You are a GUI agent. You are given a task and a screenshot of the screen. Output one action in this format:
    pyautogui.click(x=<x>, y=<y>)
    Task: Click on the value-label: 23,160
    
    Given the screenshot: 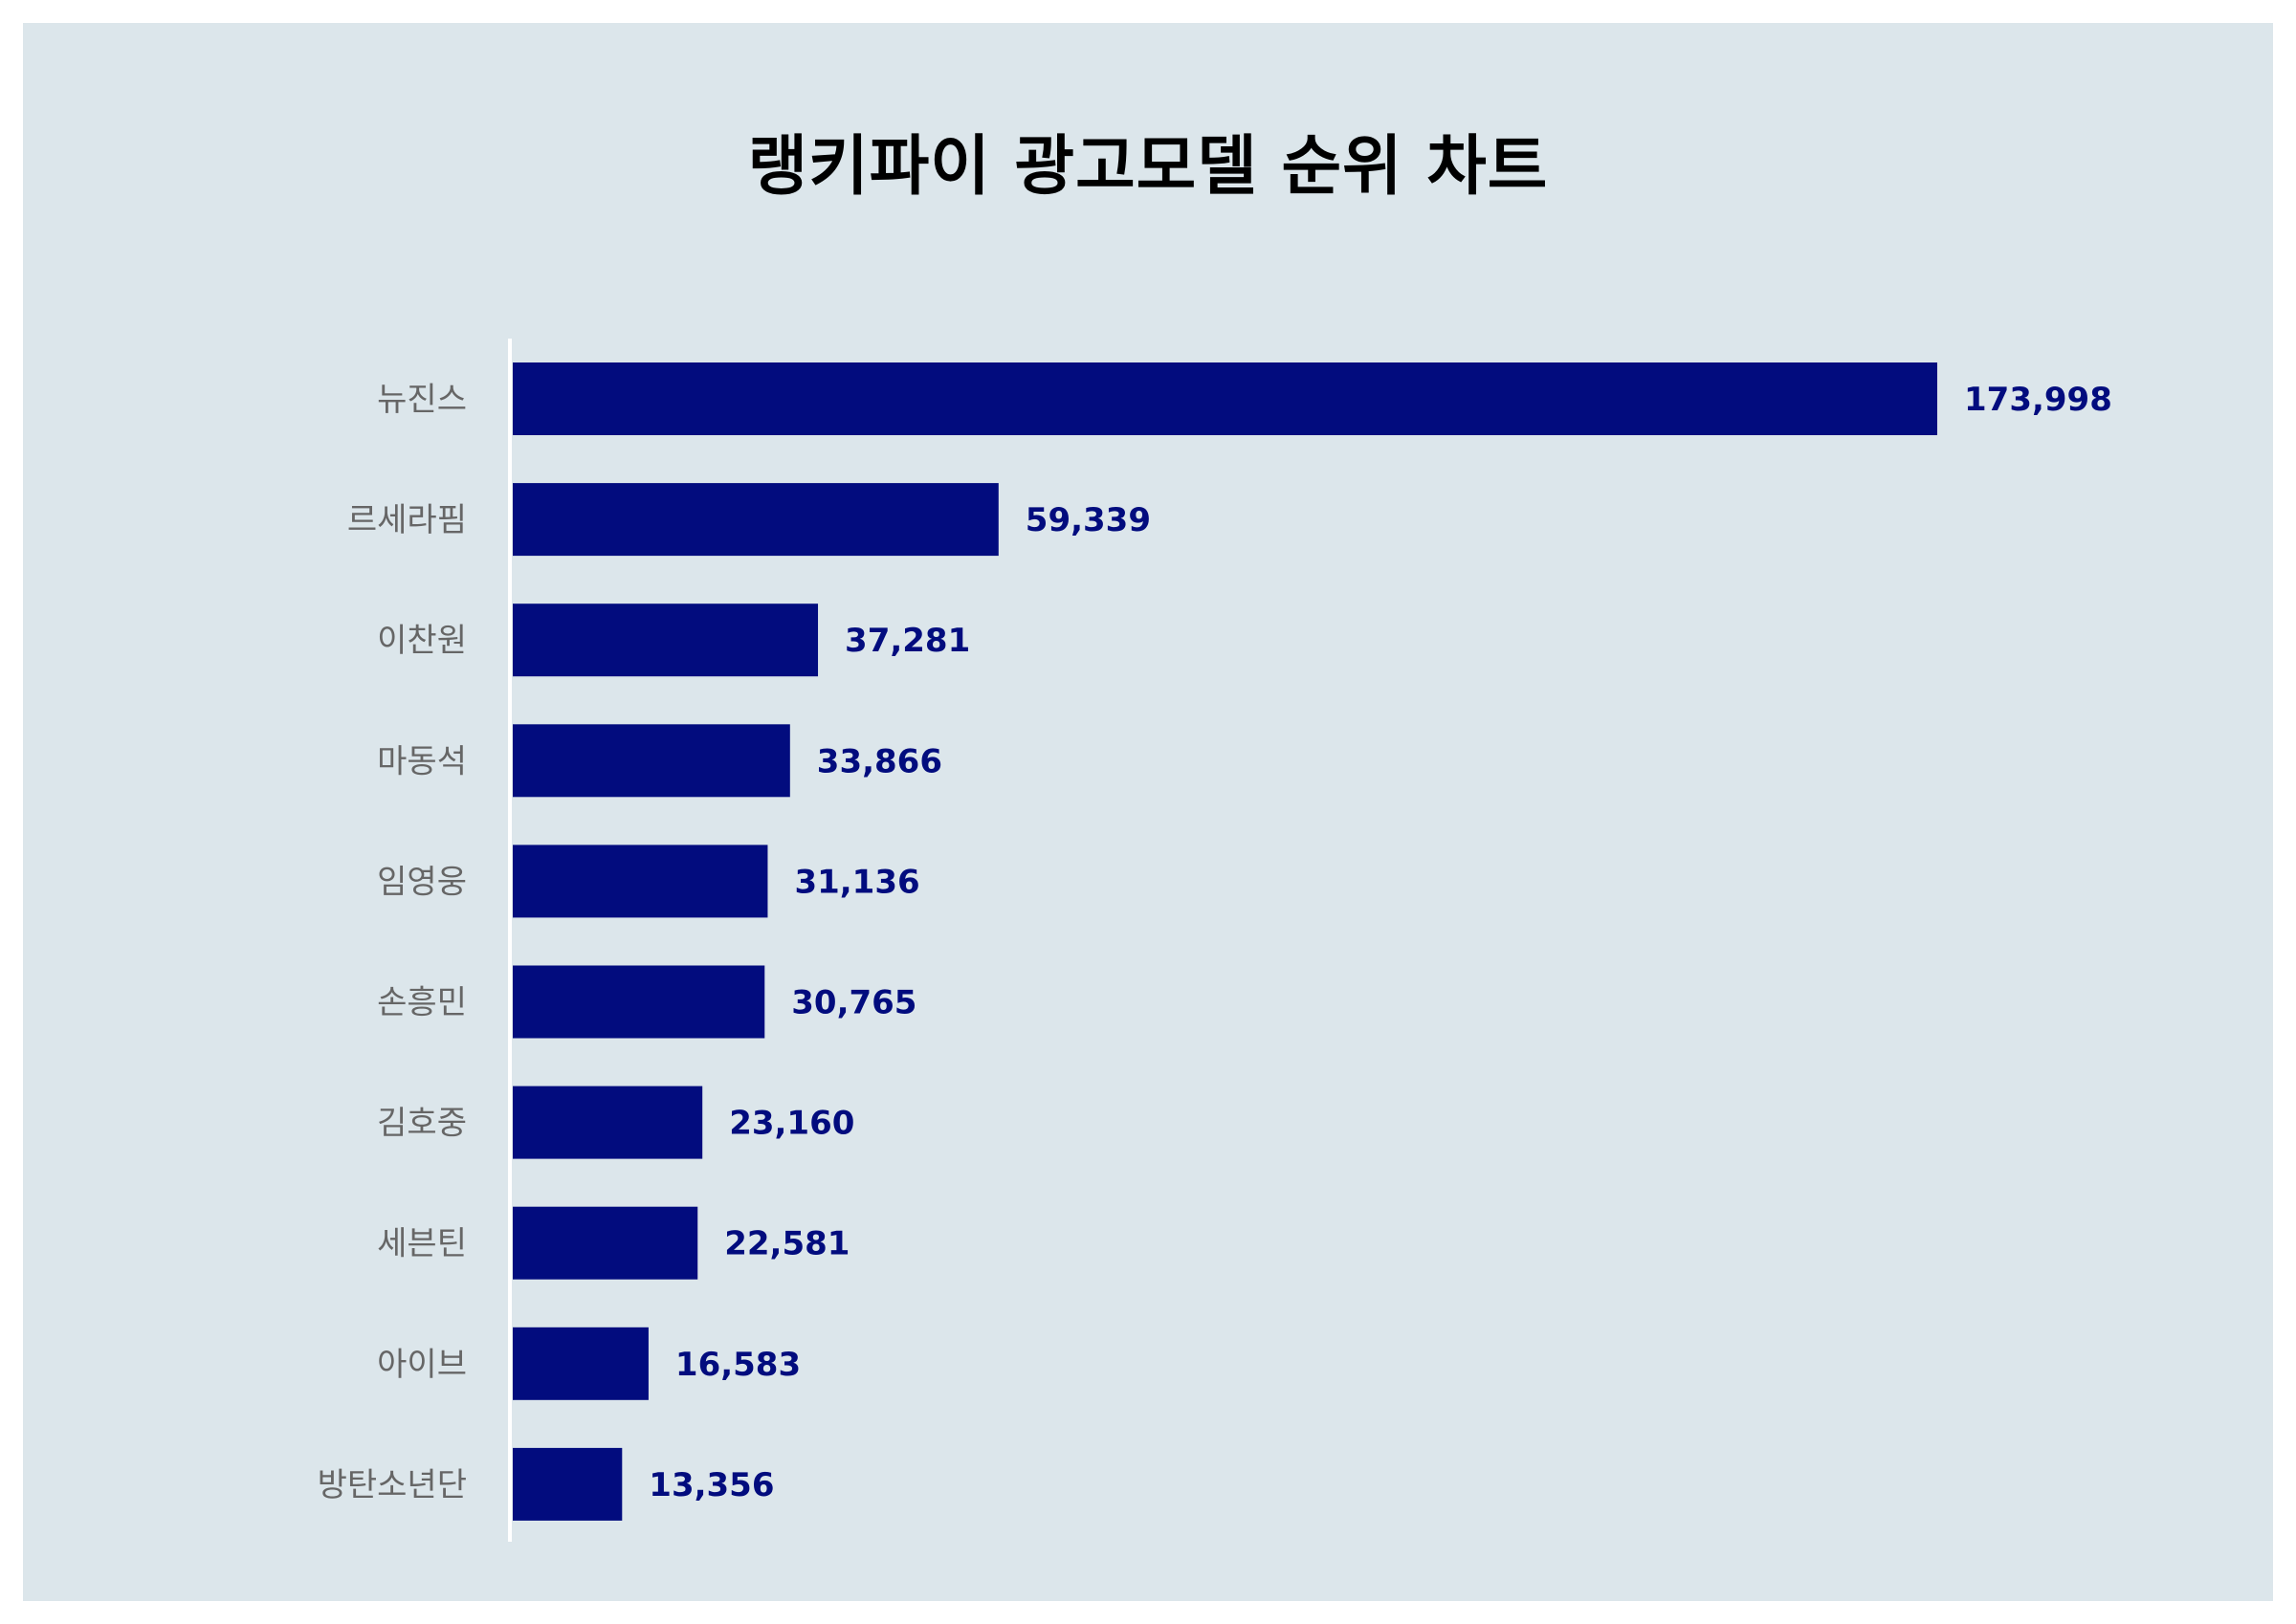 What is the action you would take?
    pyautogui.click(x=792, y=1124)
    